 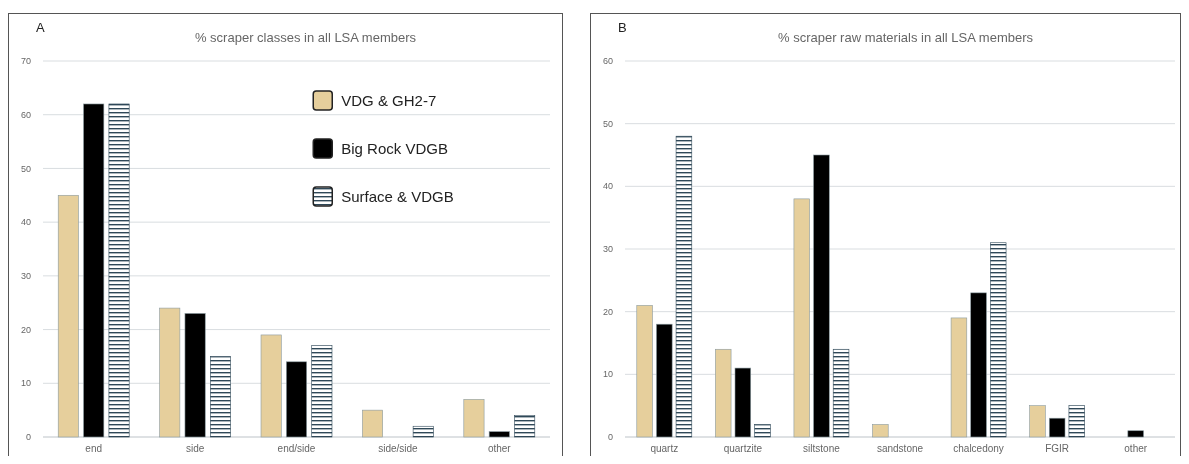 What do you see at coordinates (40, 27) in the screenshot?
I see `text: A` at bounding box center [40, 27].